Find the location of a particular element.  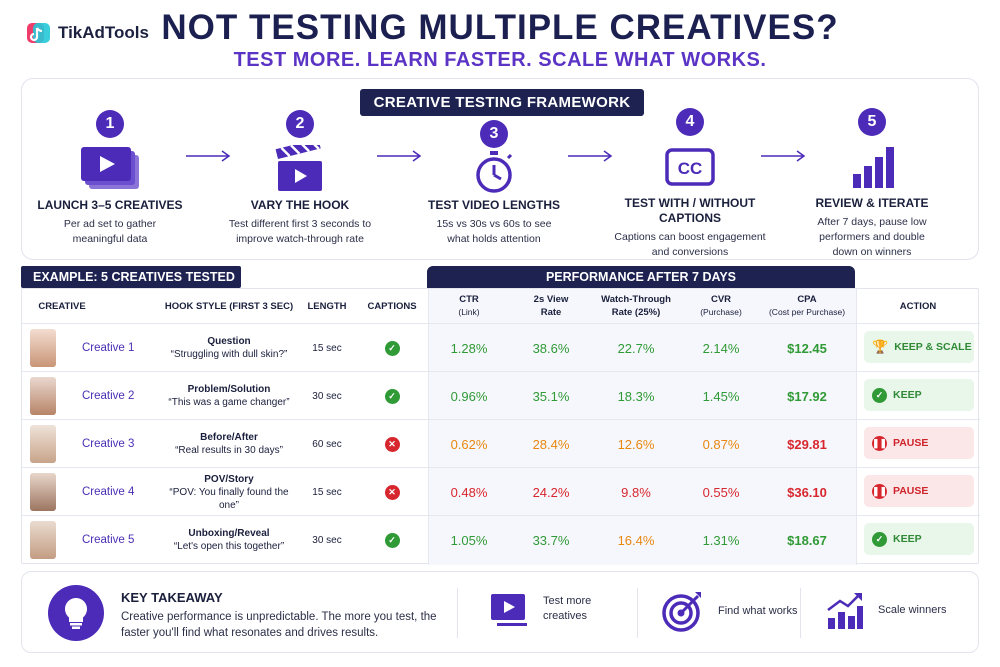

takeaway-item: Test more creatives is located at coordinates (556, 609).